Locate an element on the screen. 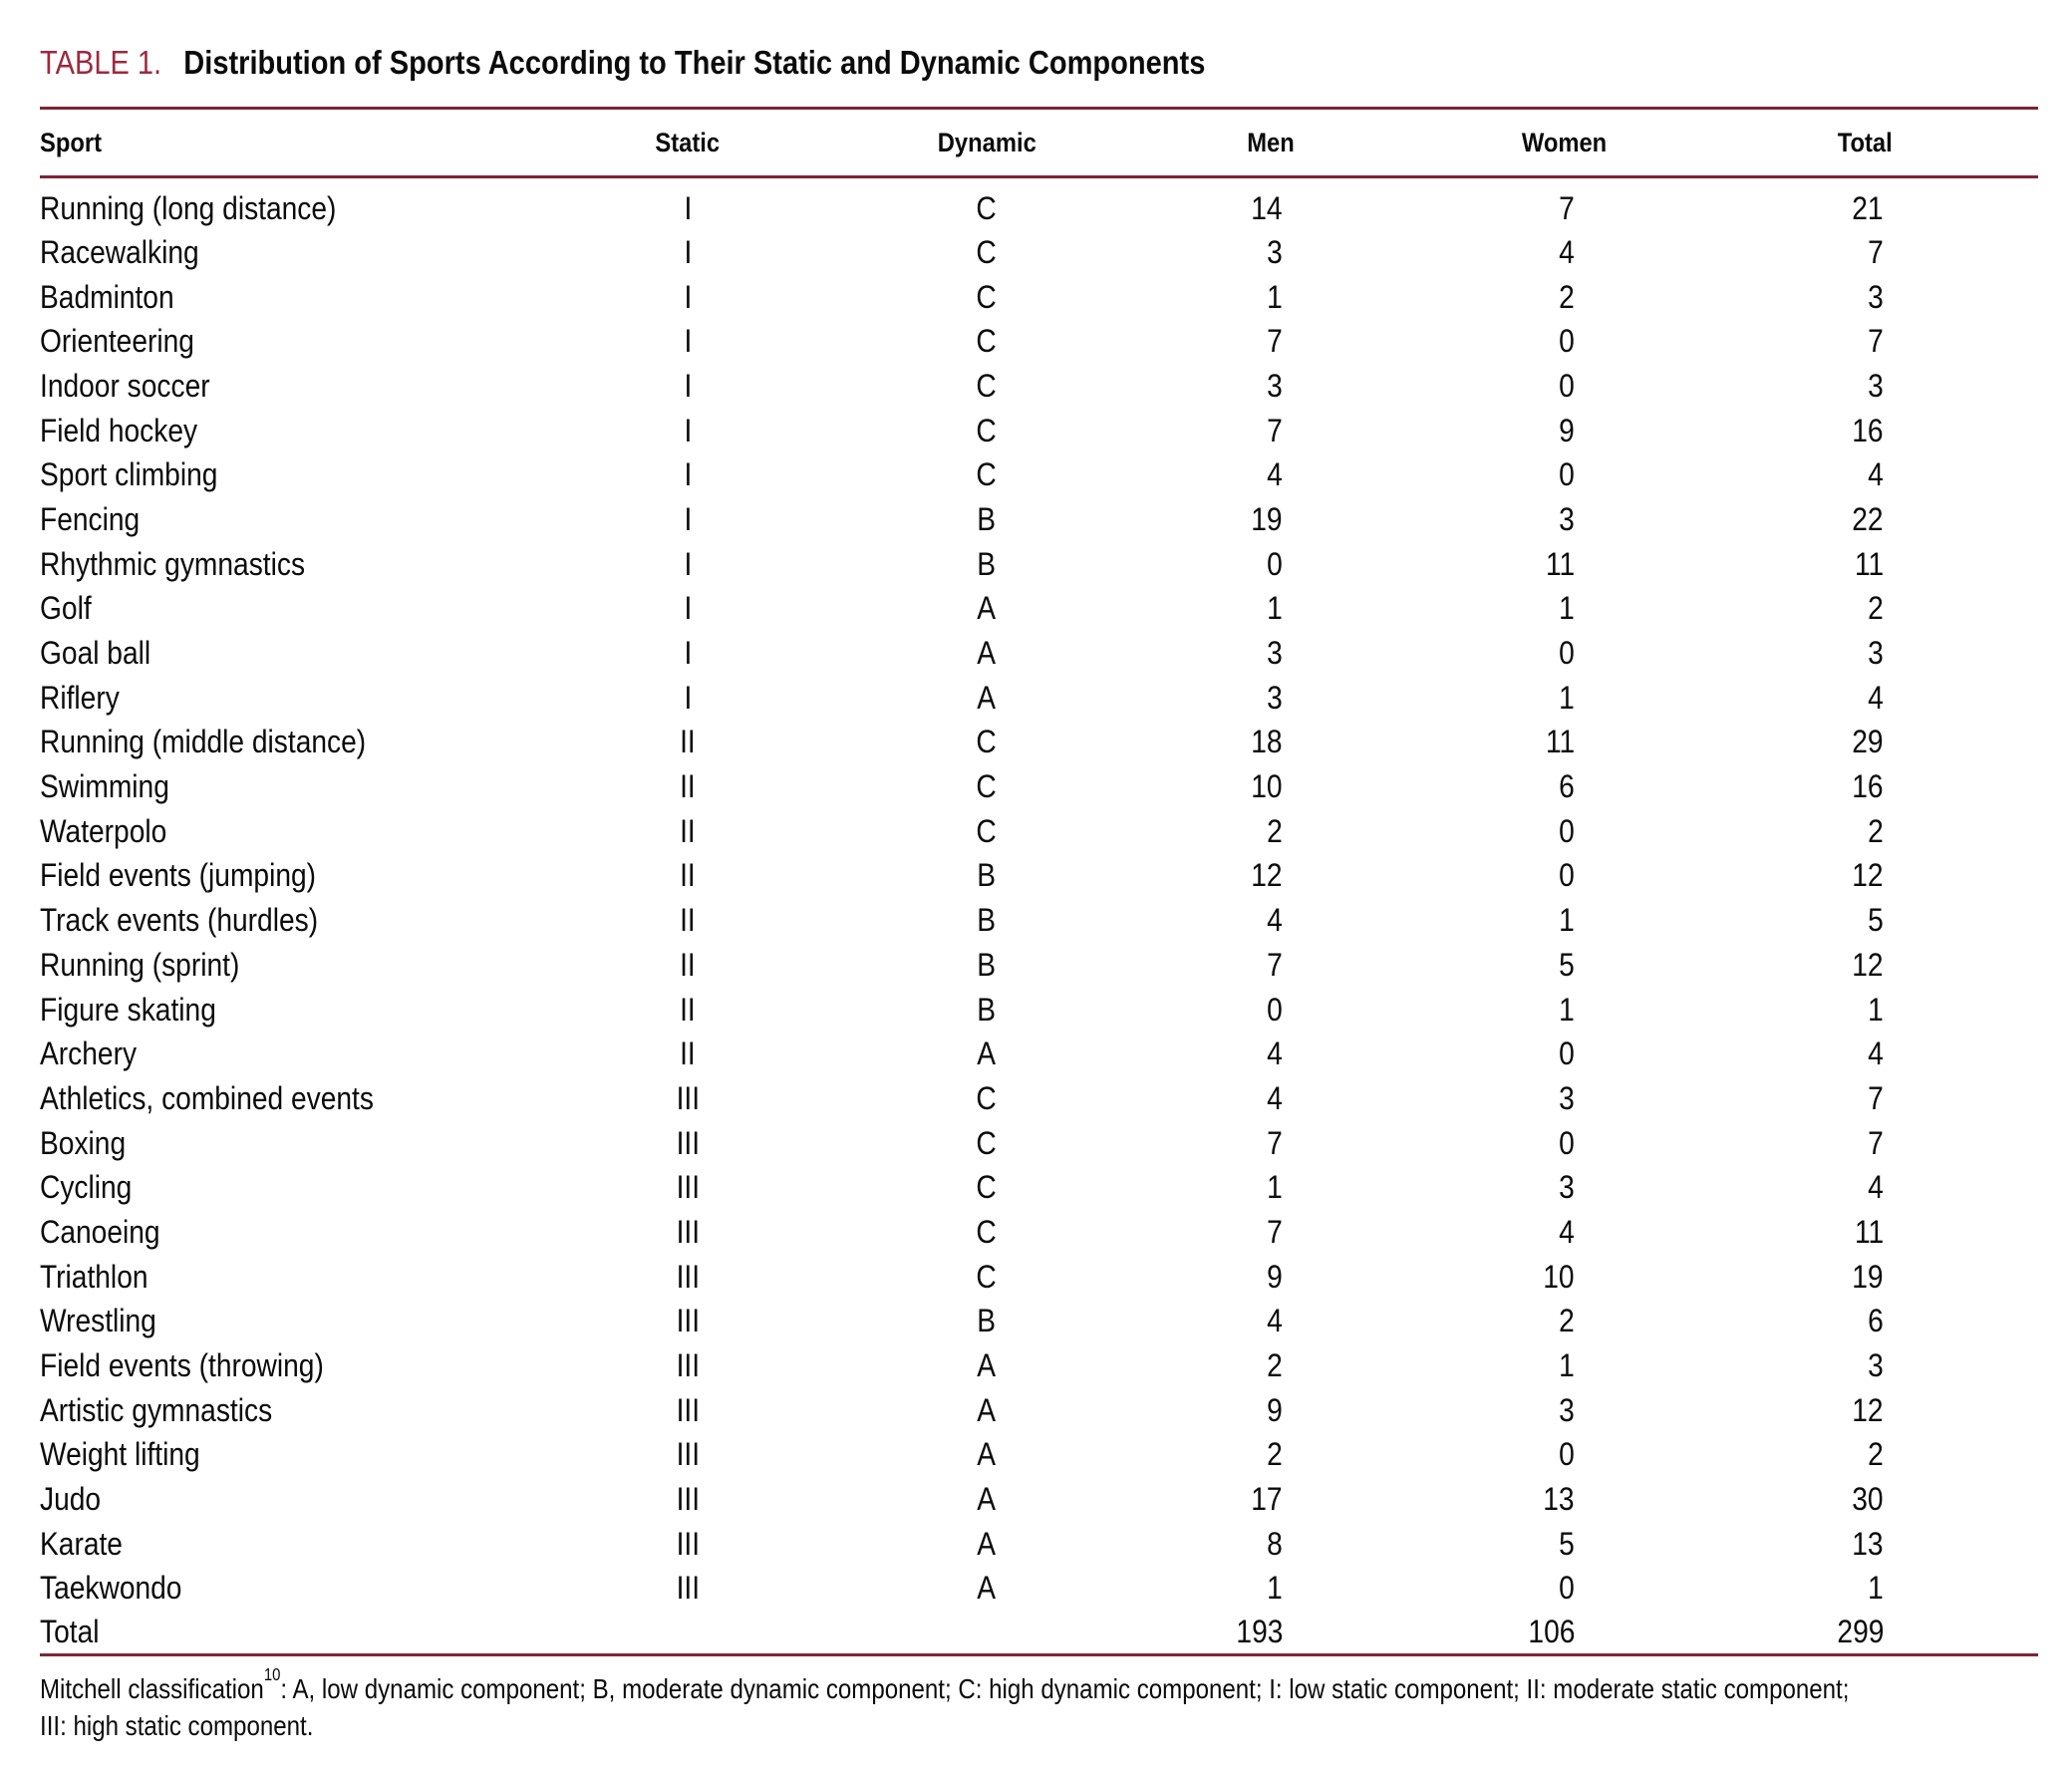  total-count-cell: 2 is located at coordinates (1864, 830).